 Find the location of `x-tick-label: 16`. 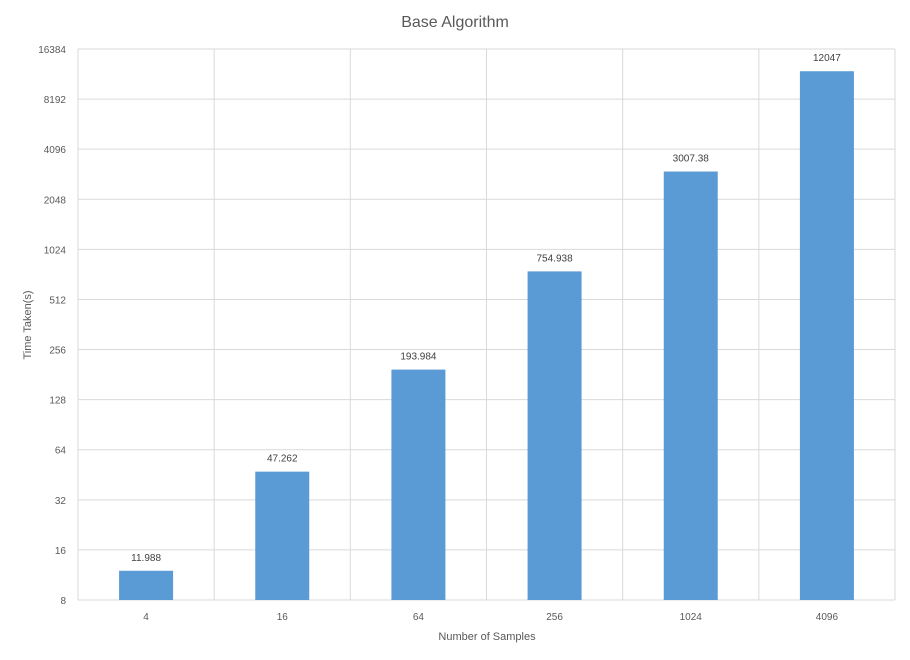

x-tick-label: 16 is located at coordinates (283, 617).